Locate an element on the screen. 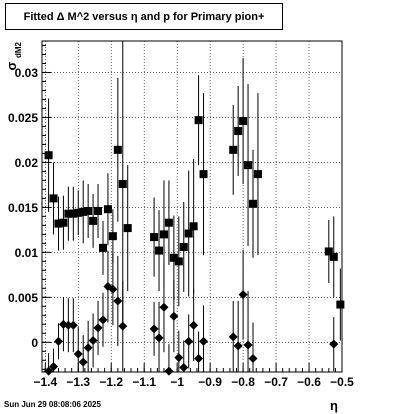 The width and height of the screenshot is (400, 414). x-tick-label: −0.7 is located at coordinates (276, 382).